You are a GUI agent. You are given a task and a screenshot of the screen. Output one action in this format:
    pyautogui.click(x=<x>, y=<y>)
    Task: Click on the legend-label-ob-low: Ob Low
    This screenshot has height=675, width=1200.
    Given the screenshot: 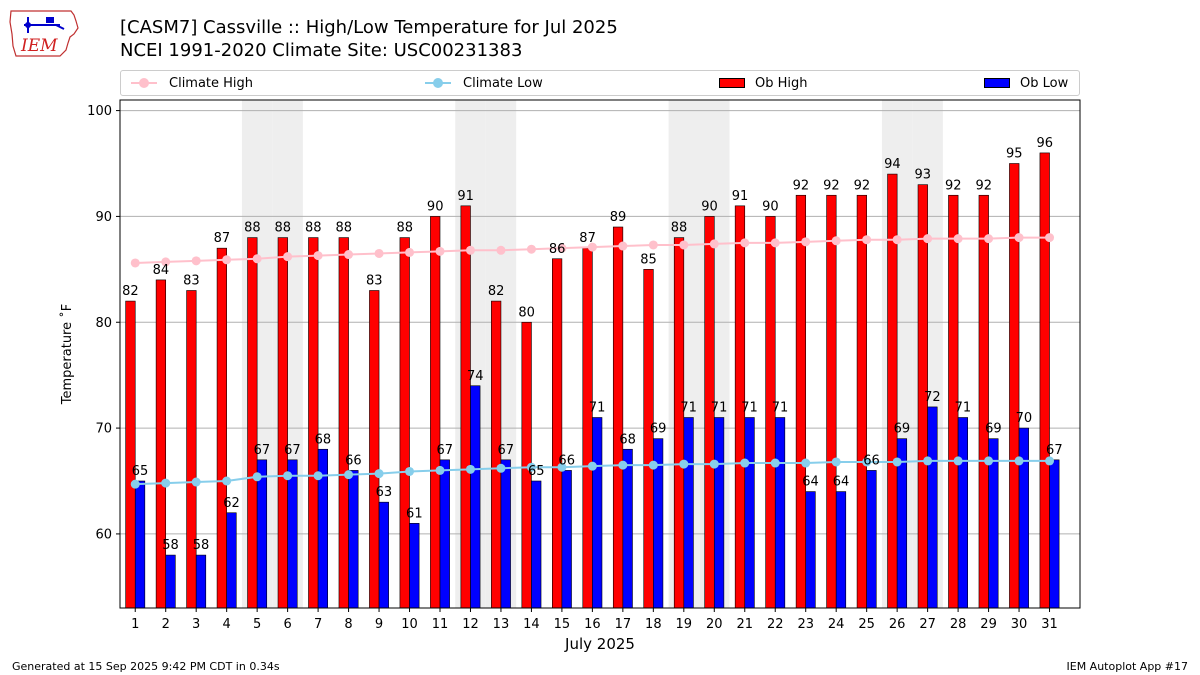 What is the action you would take?
    pyautogui.click(x=1044, y=83)
    